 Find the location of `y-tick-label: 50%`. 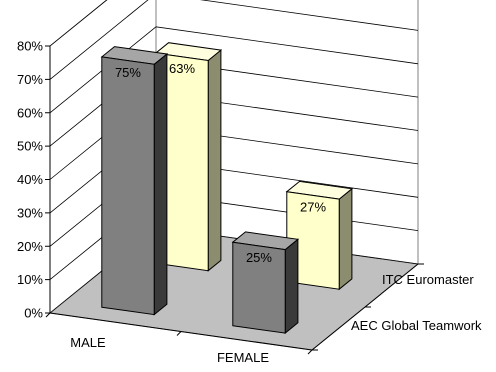

y-tick-label: 50% is located at coordinates (30, 146).